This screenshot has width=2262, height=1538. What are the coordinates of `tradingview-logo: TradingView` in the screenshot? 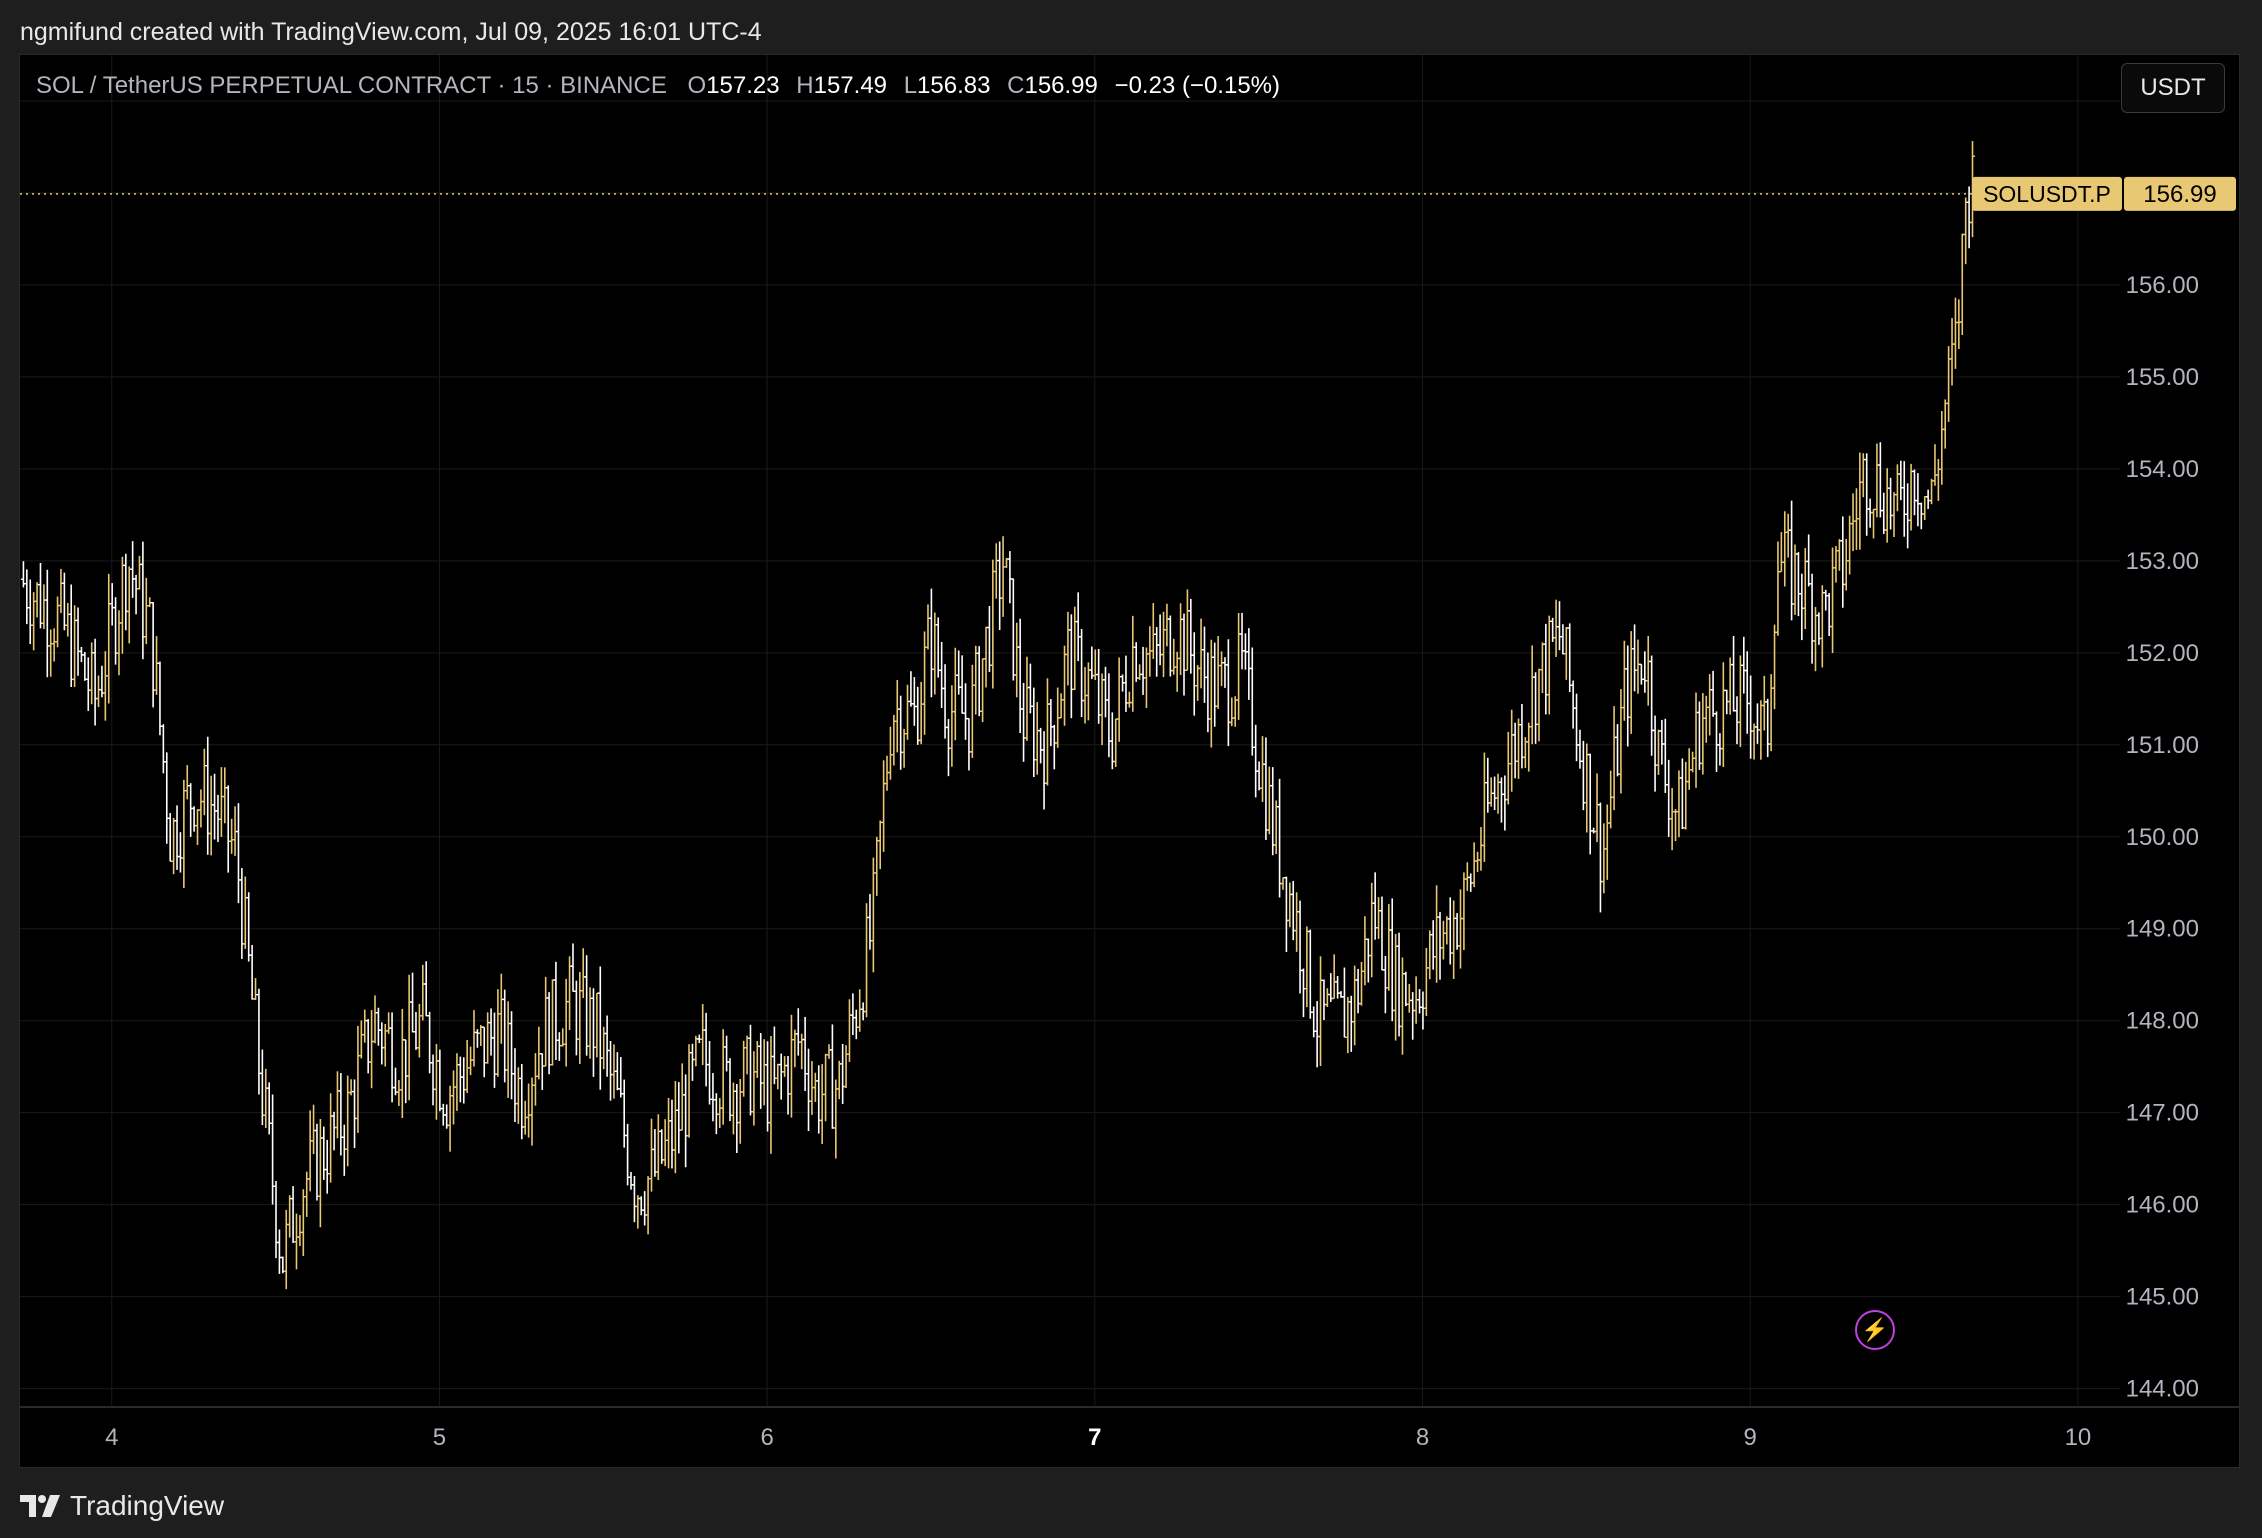 It's located at (122, 1506).